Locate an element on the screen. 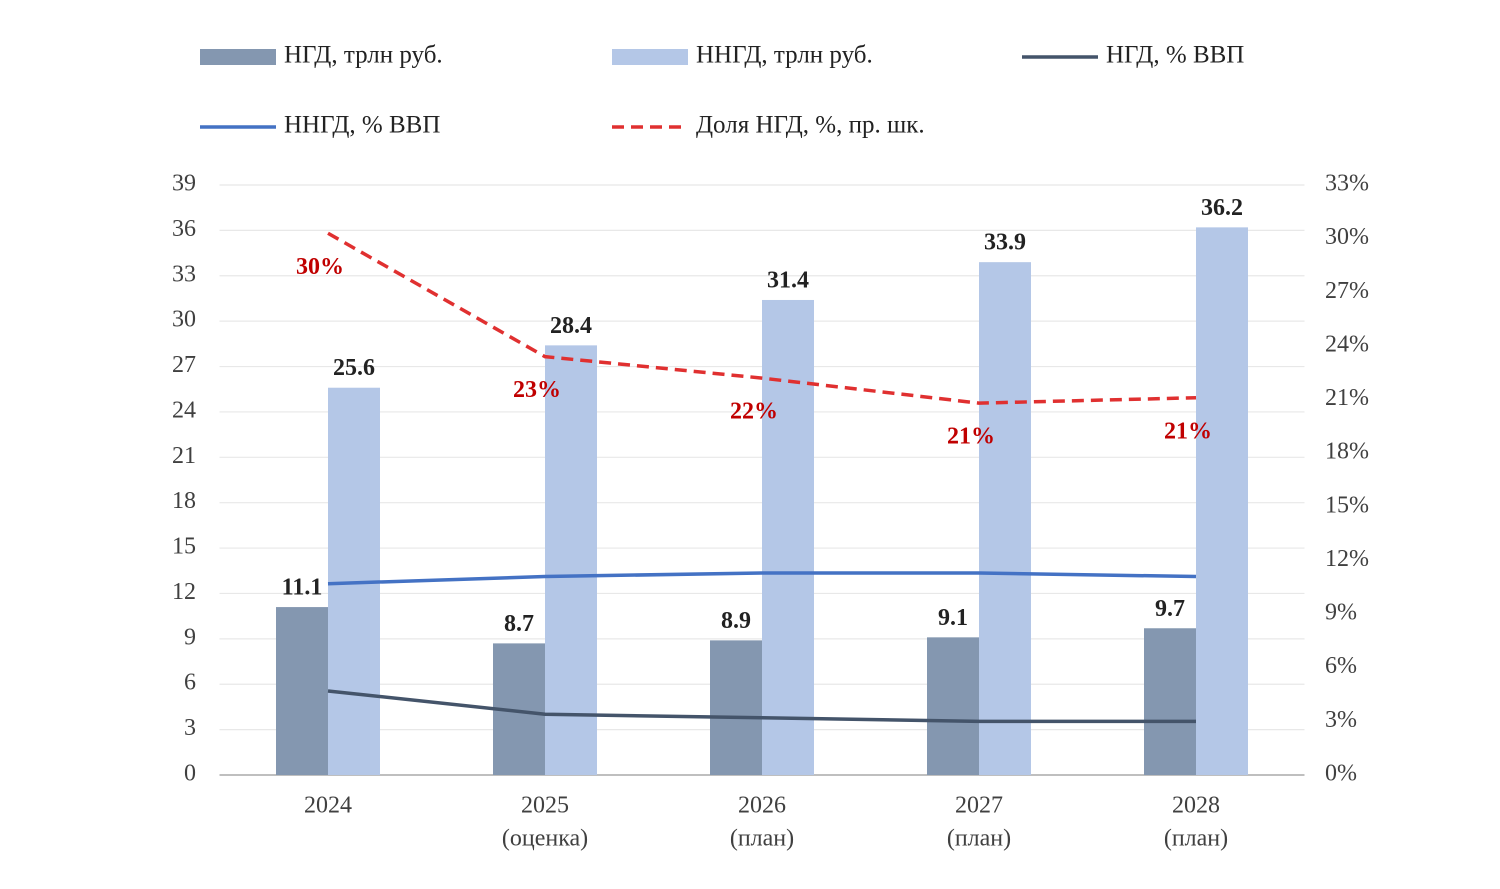 This screenshot has width=1500, height=889. value-label: 31.4 is located at coordinates (788, 280).